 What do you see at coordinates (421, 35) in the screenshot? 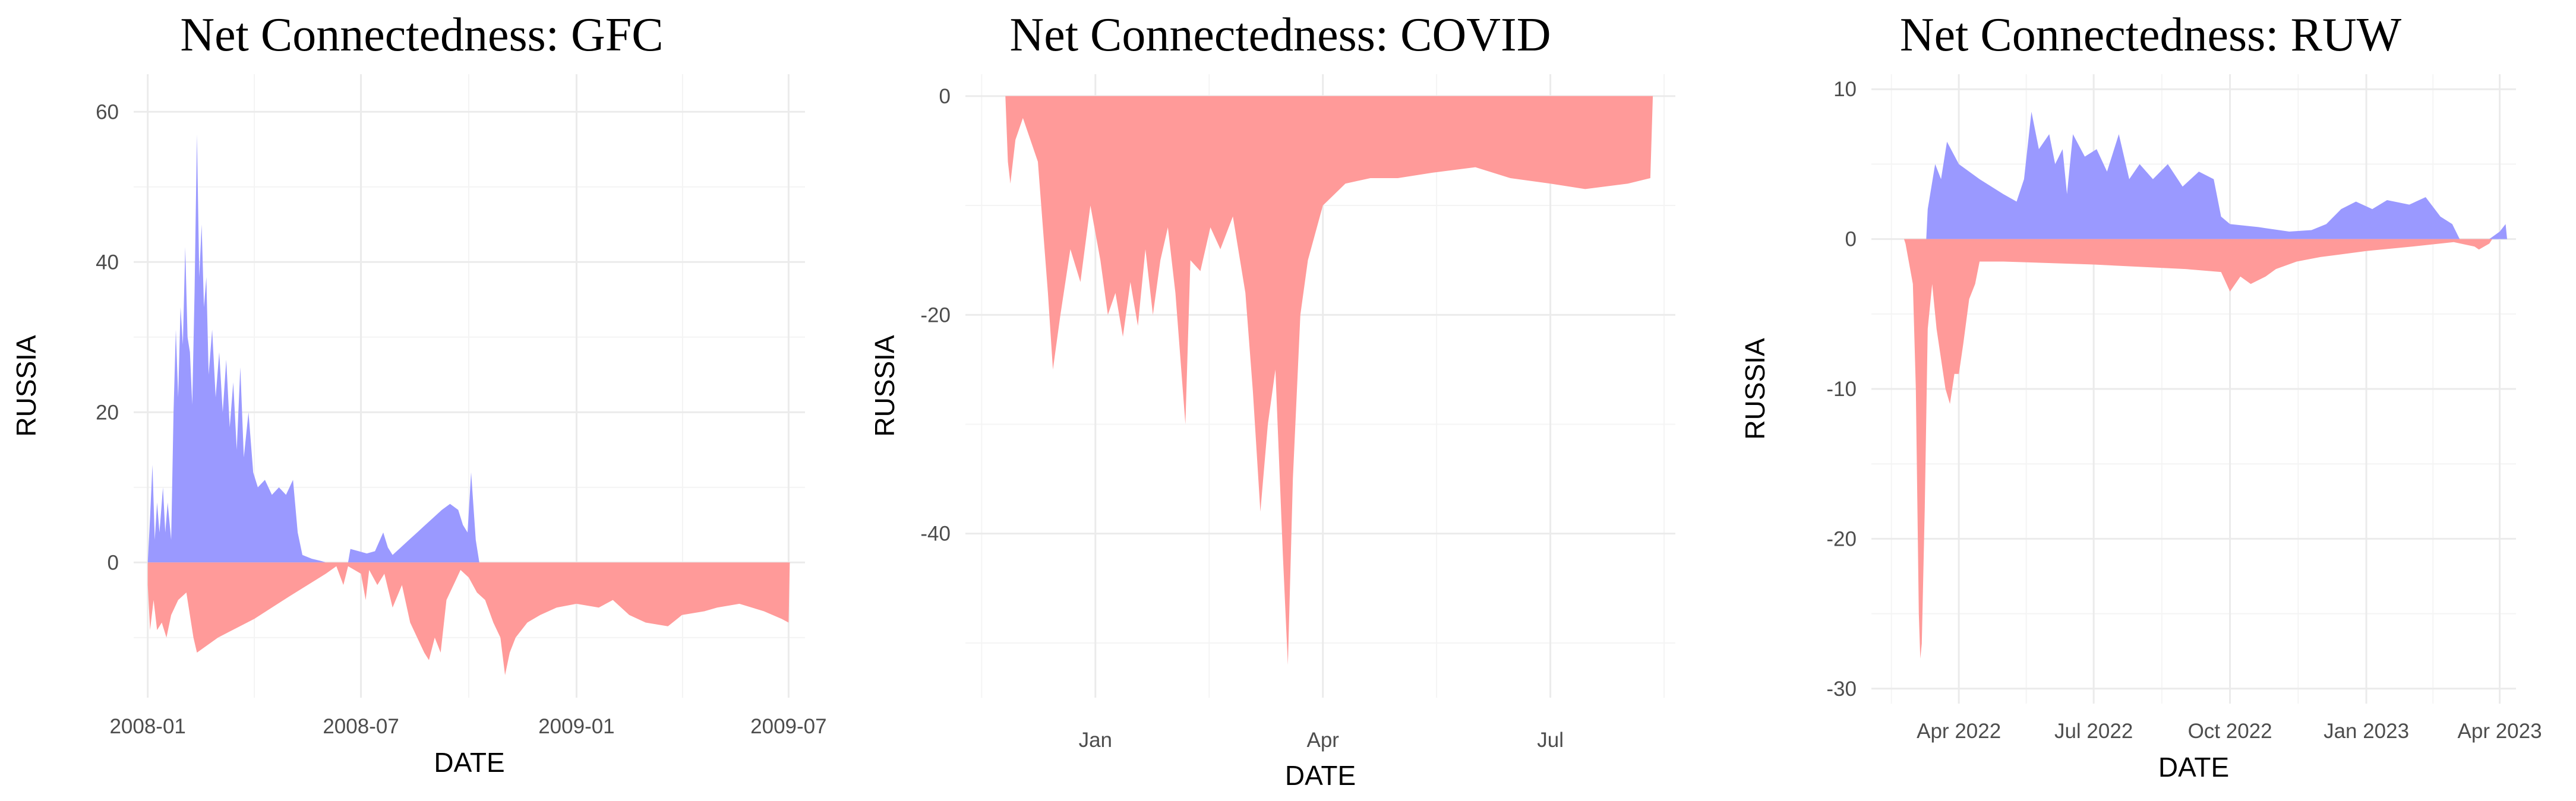
I see `chart-title: Net Connectedness: GFC` at bounding box center [421, 35].